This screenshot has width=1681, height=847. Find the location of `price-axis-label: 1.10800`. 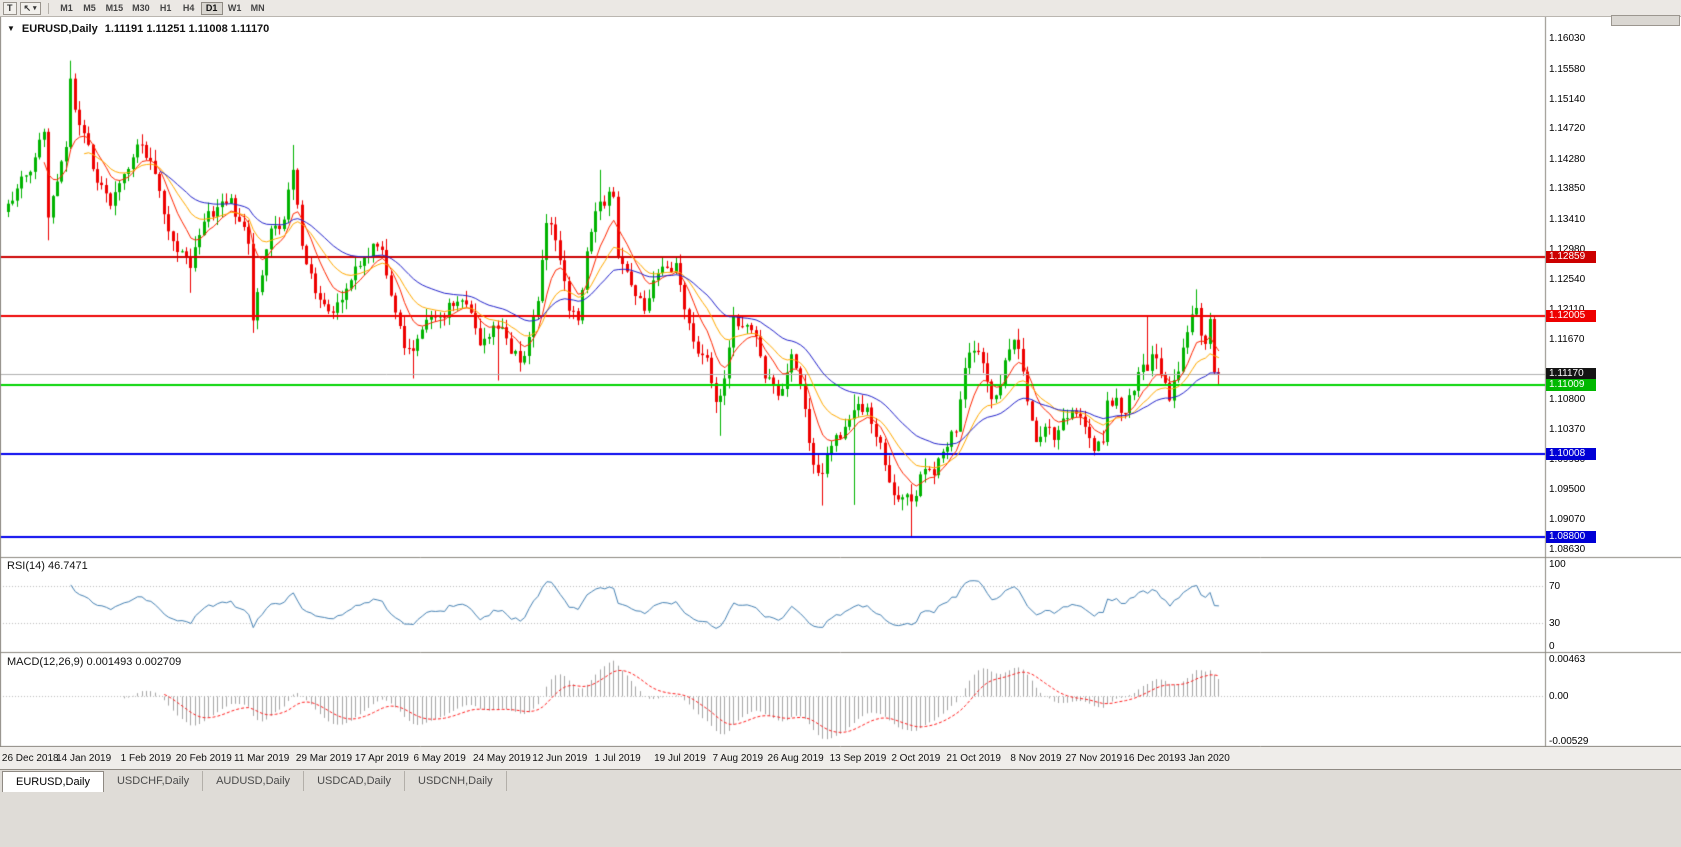

price-axis-label: 1.10800 is located at coordinates (1567, 400).